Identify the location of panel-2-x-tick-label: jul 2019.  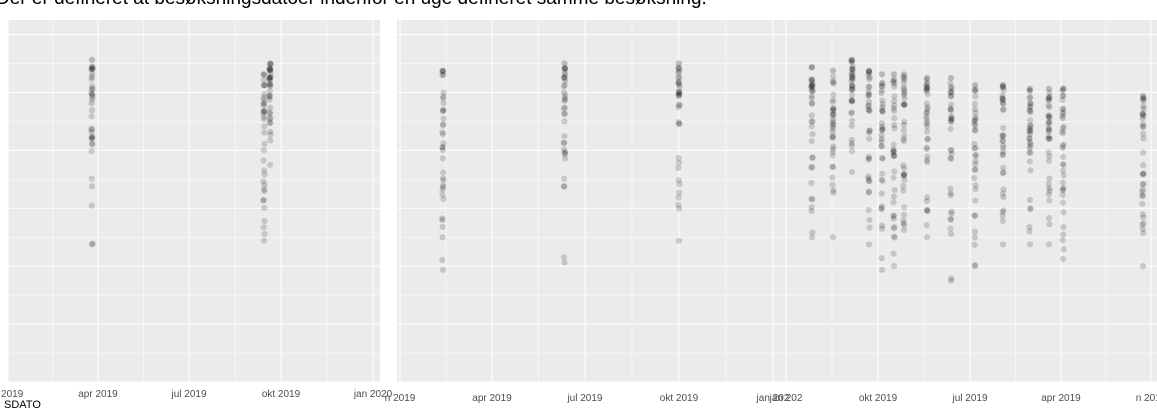
(584, 398).